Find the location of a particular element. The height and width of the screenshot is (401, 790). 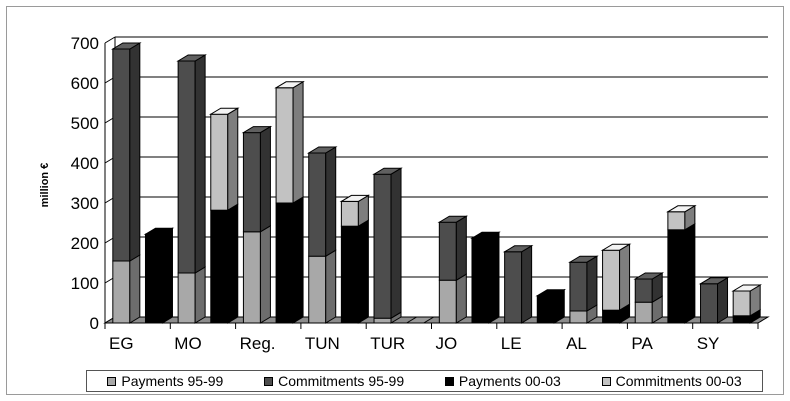

bar-mo-payments-00-03-side is located at coordinates (233, 263).